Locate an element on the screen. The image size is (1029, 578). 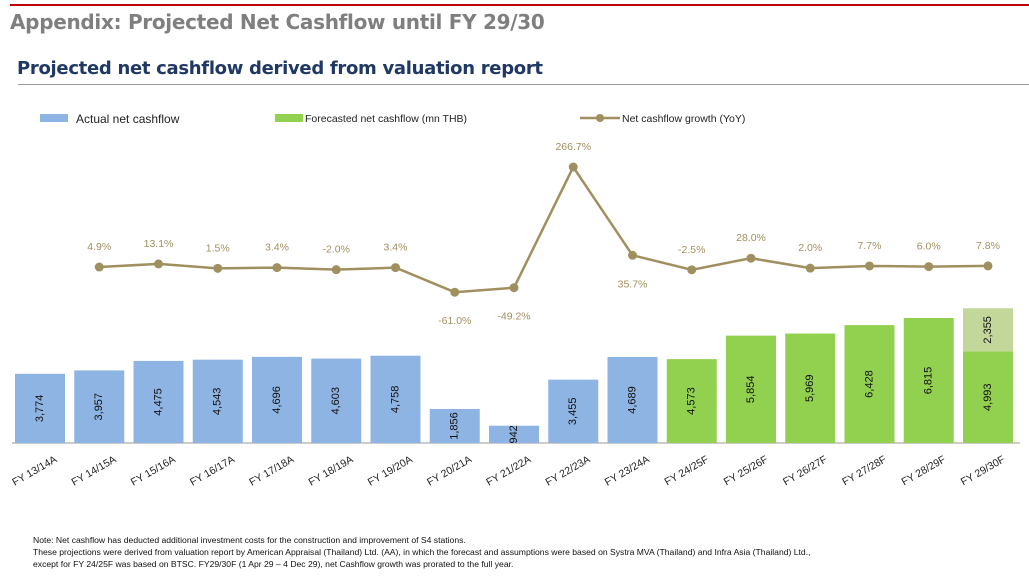
bar-value-label: 3,957 is located at coordinates (99, 407).